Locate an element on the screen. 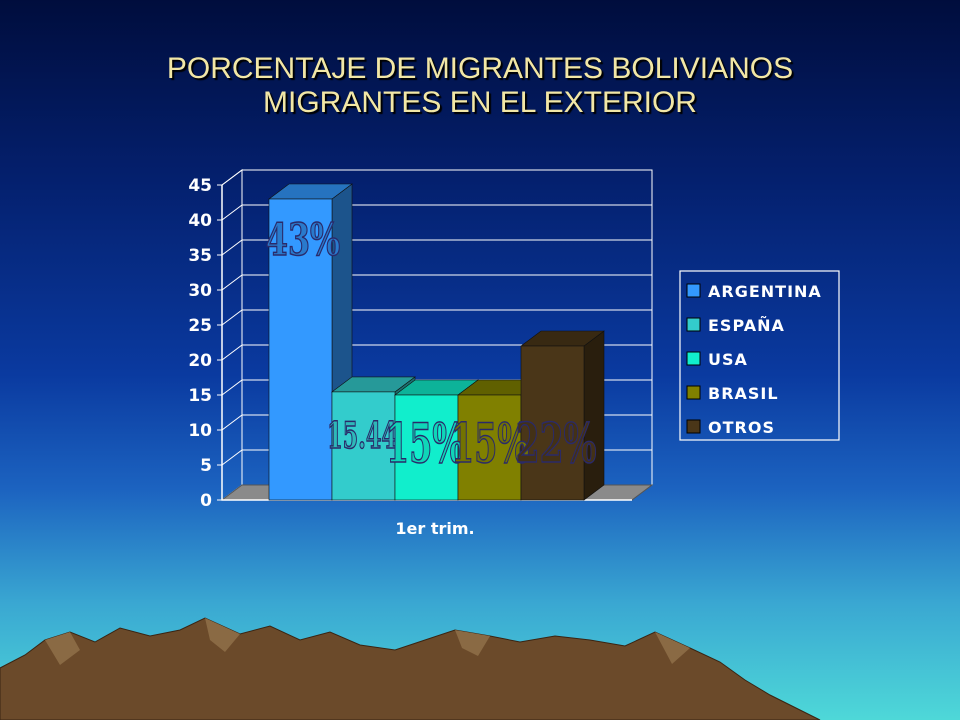  y-tick-label: 10 is located at coordinates (200, 431).